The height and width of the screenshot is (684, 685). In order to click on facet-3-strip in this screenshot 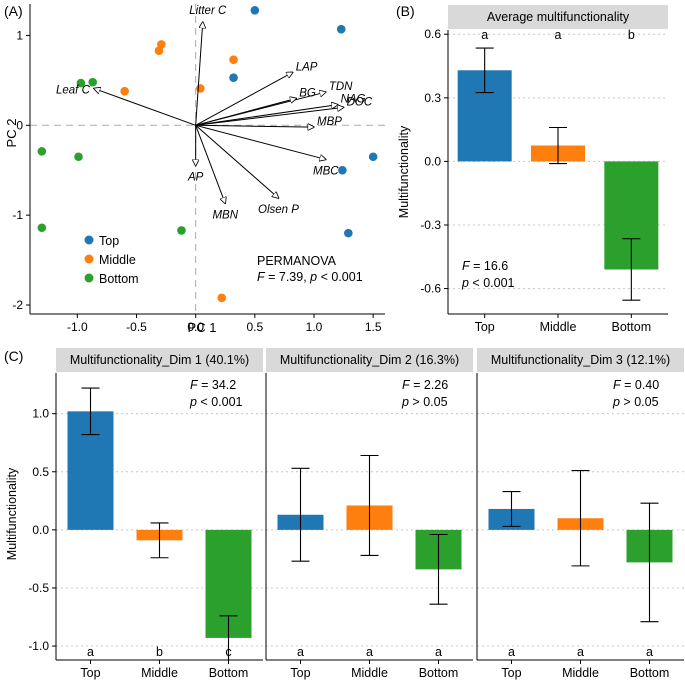, I will do `click(580, 360)`.